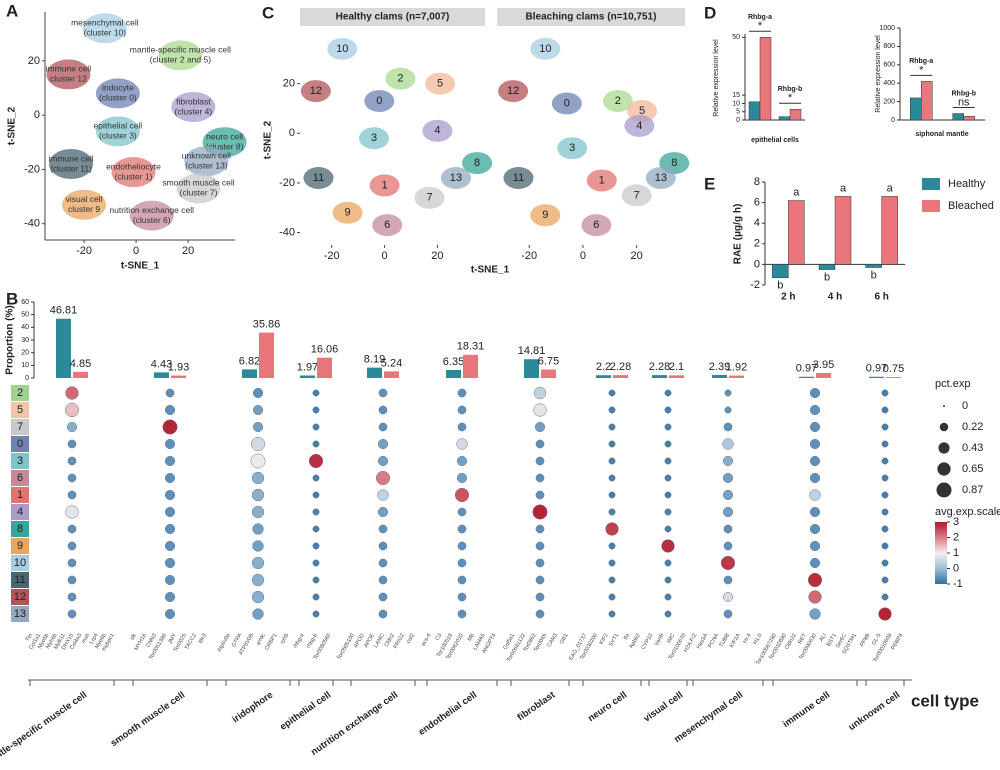  I want to click on value-label: 5.24, so click(391, 363).